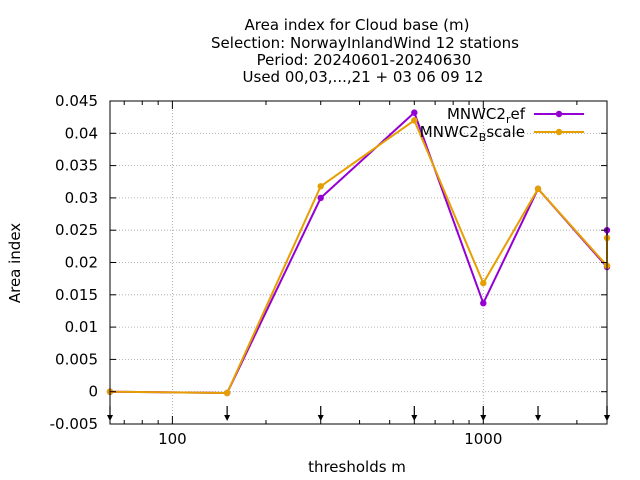  Describe the element at coordinates (76, 101) in the screenshot. I see `y-tick-label: 0.045` at that location.